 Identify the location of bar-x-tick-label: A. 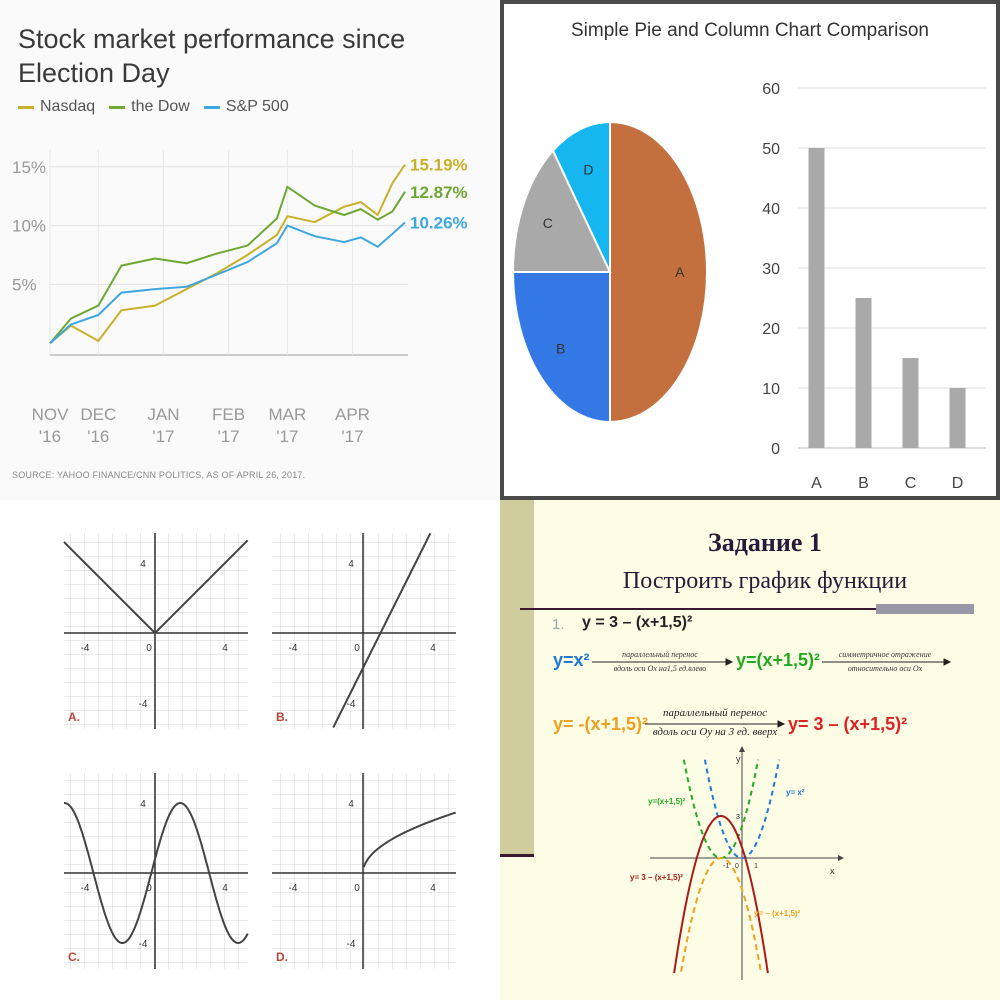
(816, 483).